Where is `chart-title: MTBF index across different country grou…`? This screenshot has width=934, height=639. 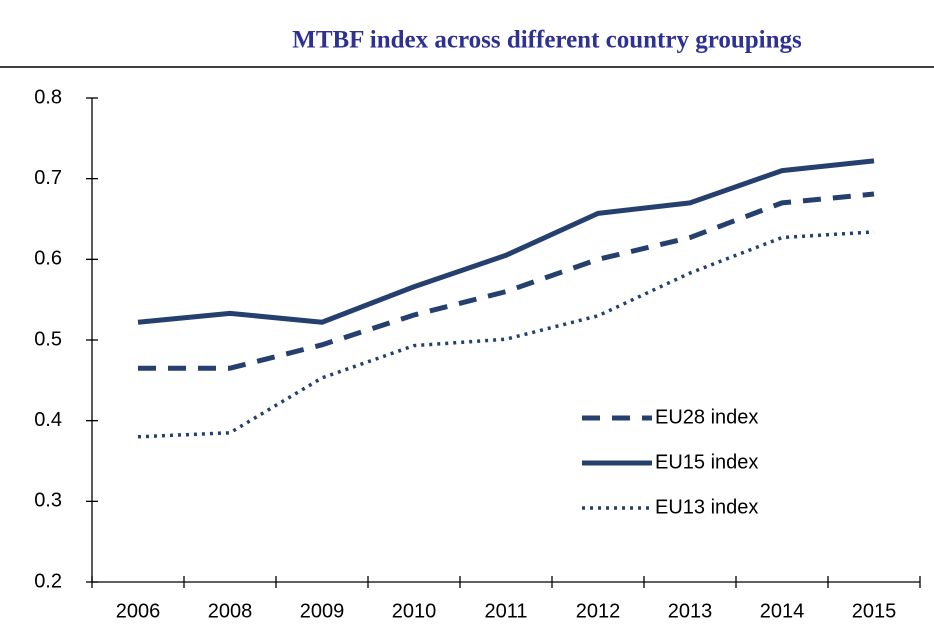 chart-title: MTBF index across different country grou… is located at coordinates (547, 40).